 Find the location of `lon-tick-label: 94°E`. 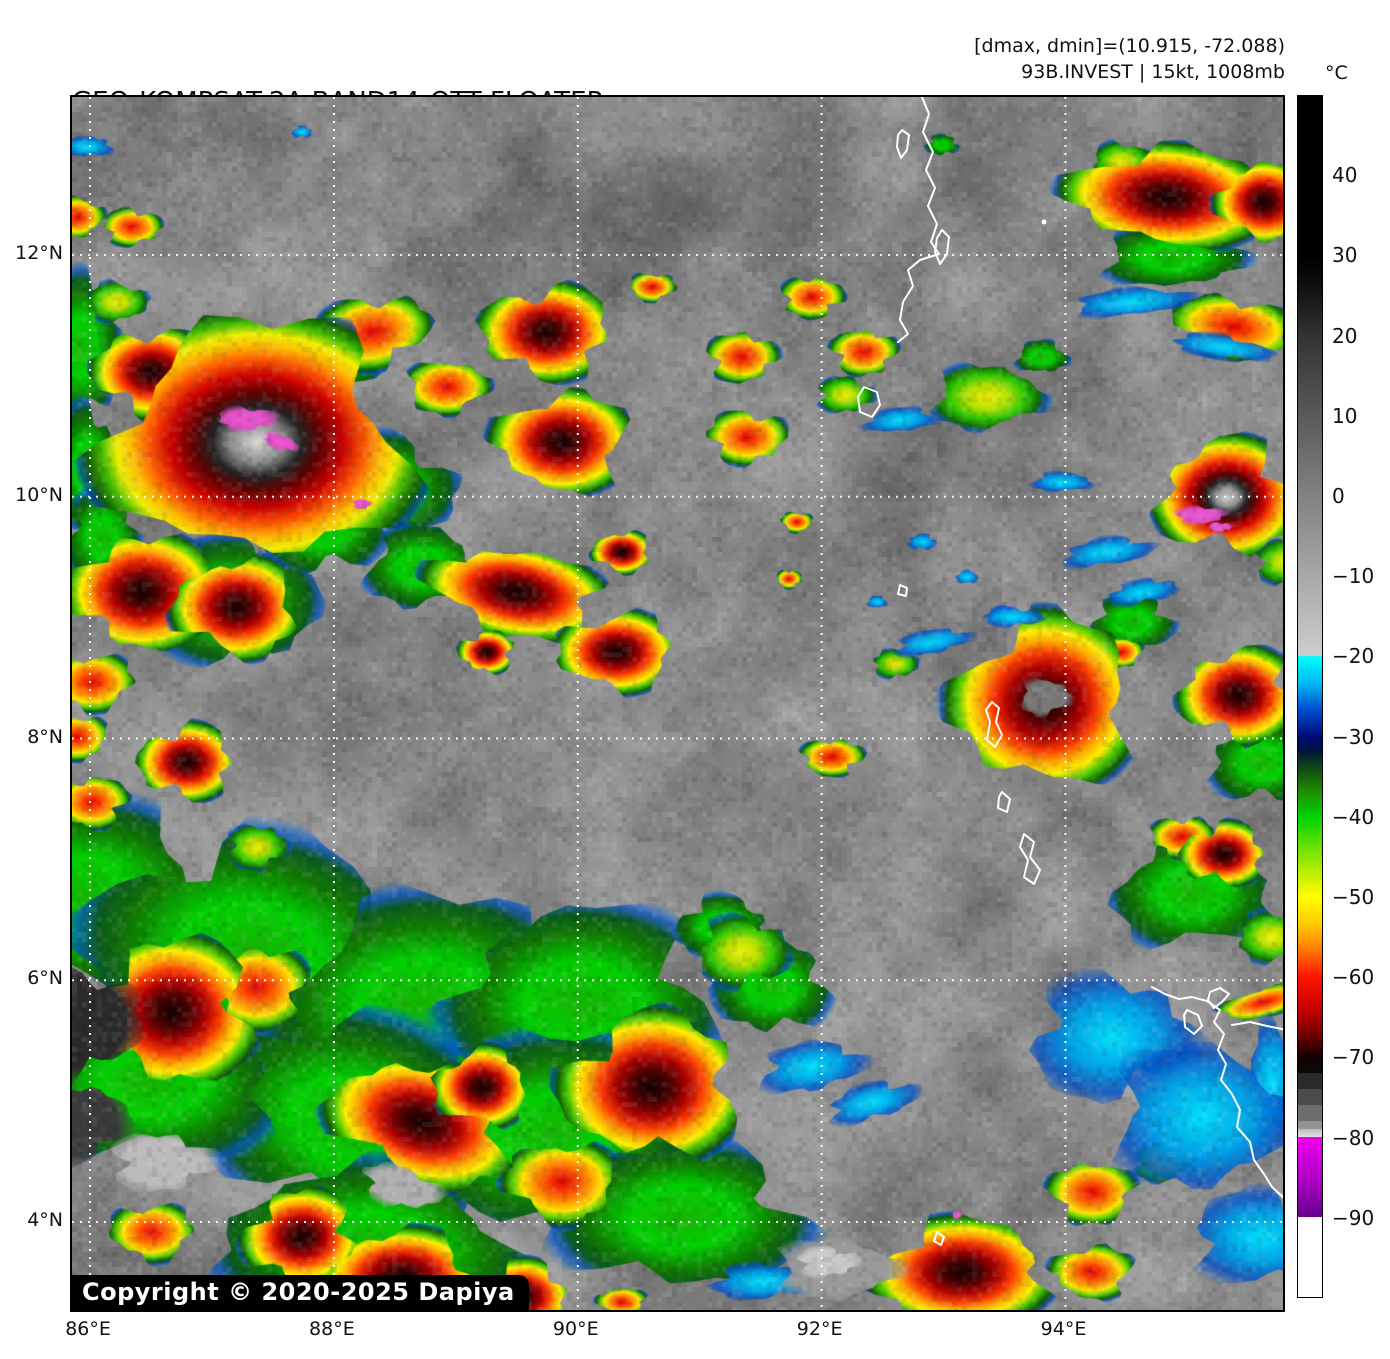

lon-tick-label: 94°E is located at coordinates (1063, 1329).